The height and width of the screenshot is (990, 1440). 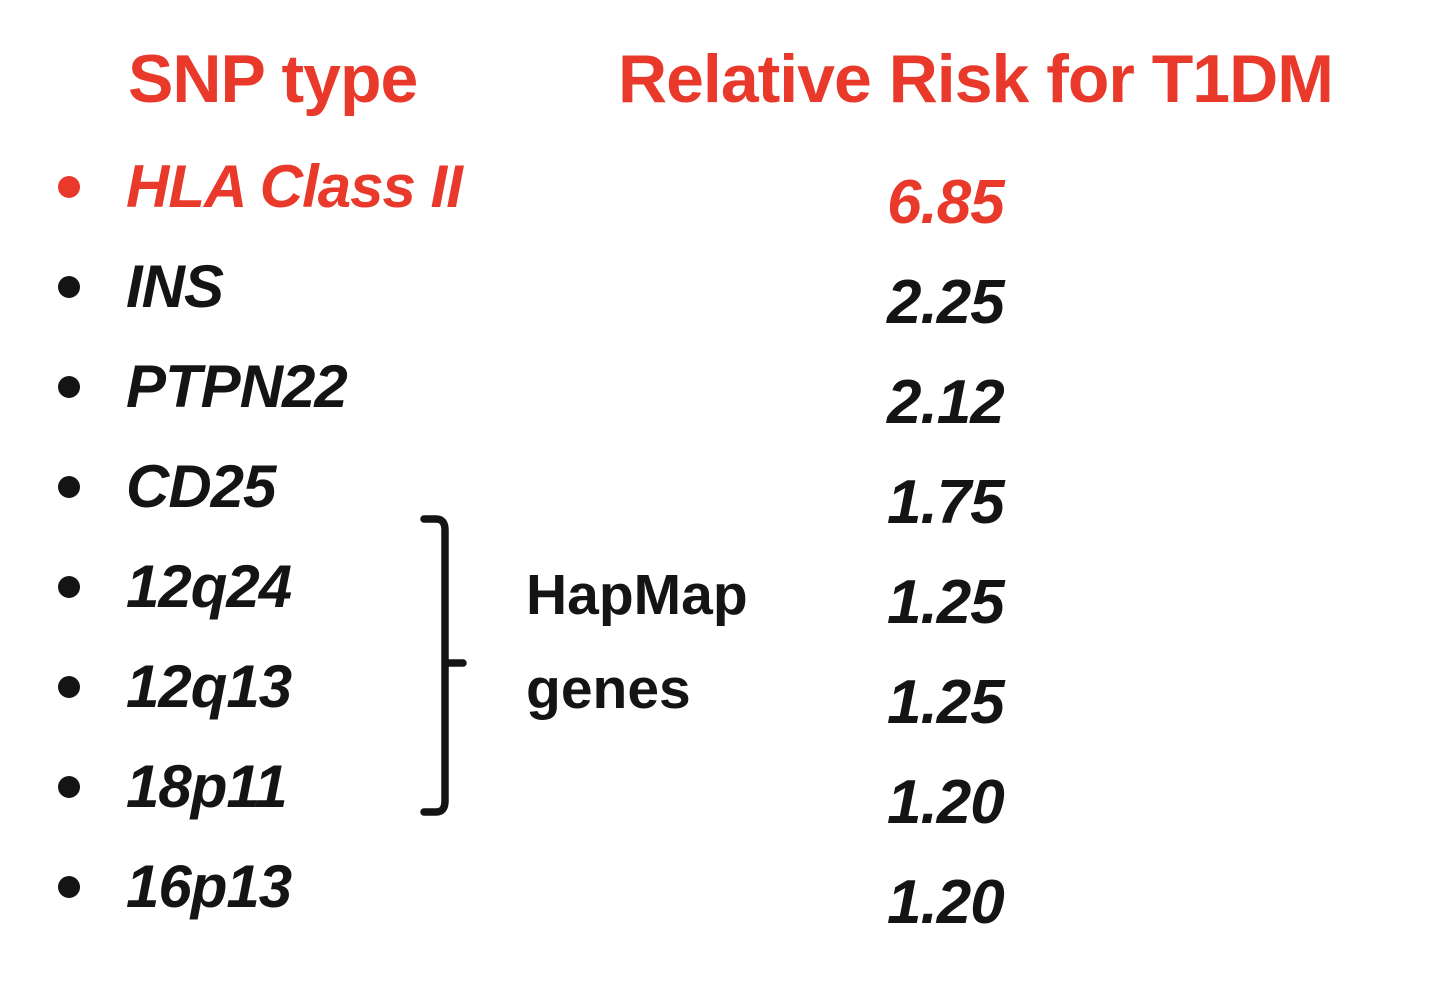 I want to click on hapmap-genes-label: HapMap genes, so click(x=637, y=642).